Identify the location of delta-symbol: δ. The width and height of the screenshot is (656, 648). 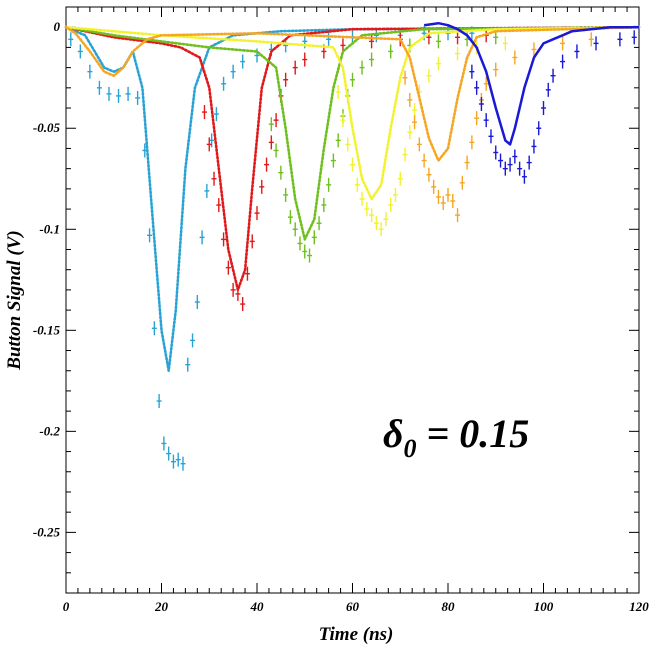
(393, 433).